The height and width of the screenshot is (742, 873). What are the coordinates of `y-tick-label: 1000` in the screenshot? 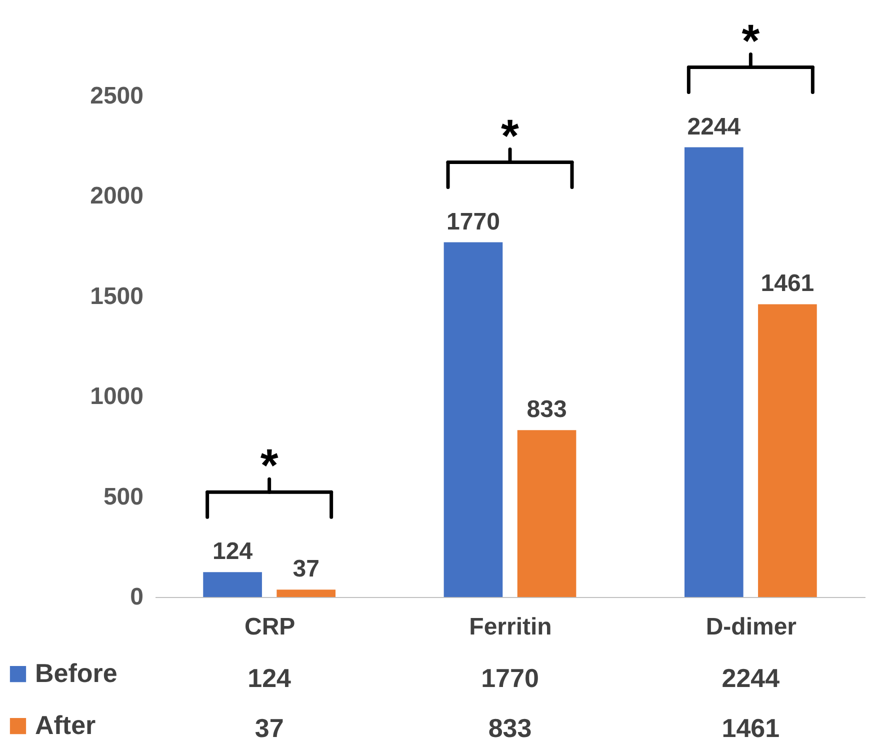 It's located at (117, 396).